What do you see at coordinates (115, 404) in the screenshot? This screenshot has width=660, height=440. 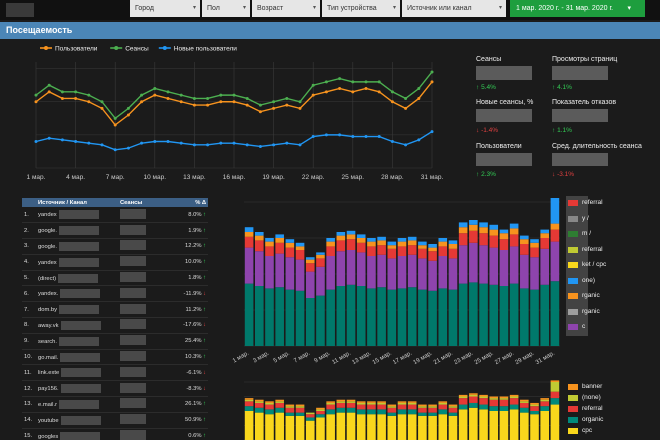 I see `table-row: 13. e.mail.r 26.1% ↑` at bounding box center [115, 404].